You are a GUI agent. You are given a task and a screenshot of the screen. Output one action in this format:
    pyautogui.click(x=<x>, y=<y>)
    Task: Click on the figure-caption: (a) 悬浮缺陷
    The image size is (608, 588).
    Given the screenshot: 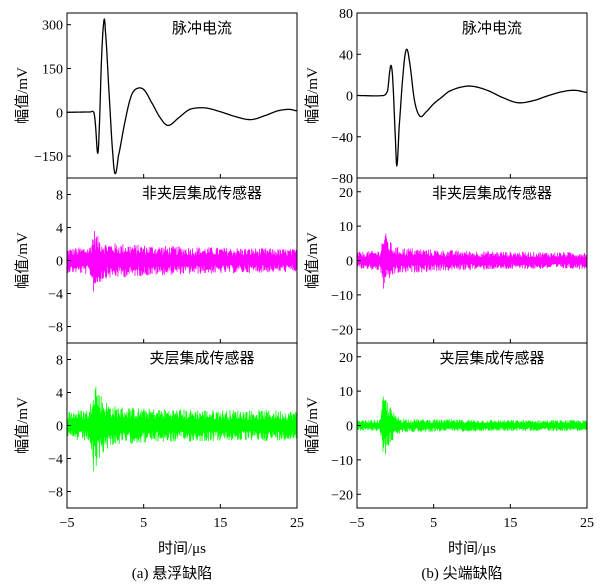 What is the action you would take?
    pyautogui.click(x=172, y=573)
    